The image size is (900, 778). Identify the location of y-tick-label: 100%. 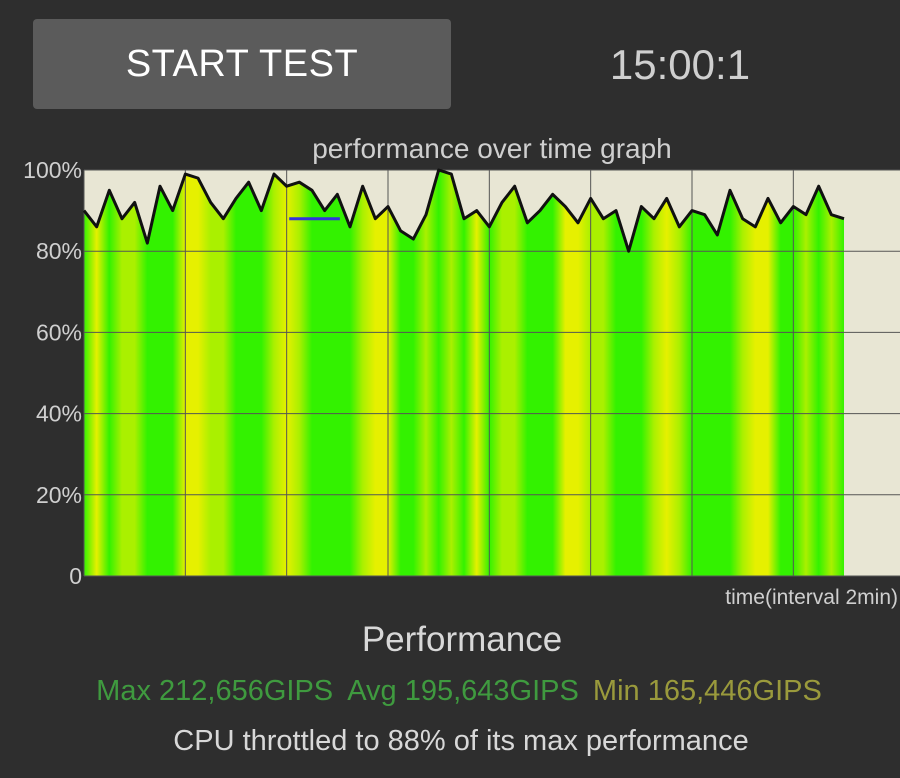
(52, 170).